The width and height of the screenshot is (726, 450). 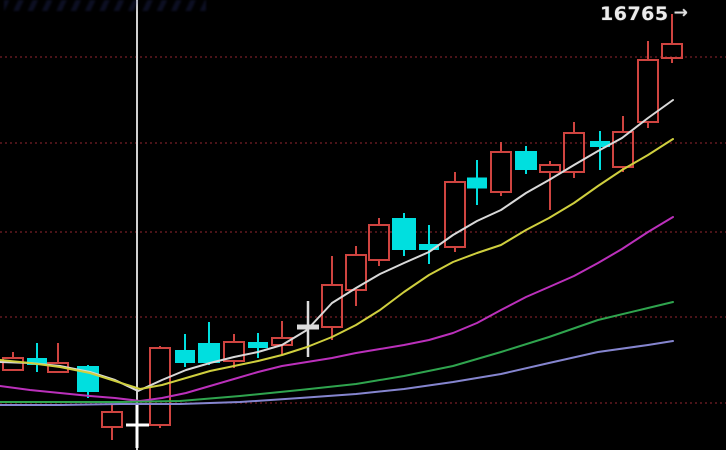 What do you see at coordinates (634, 14) in the screenshot?
I see `last-price-value: 16765` at bounding box center [634, 14].